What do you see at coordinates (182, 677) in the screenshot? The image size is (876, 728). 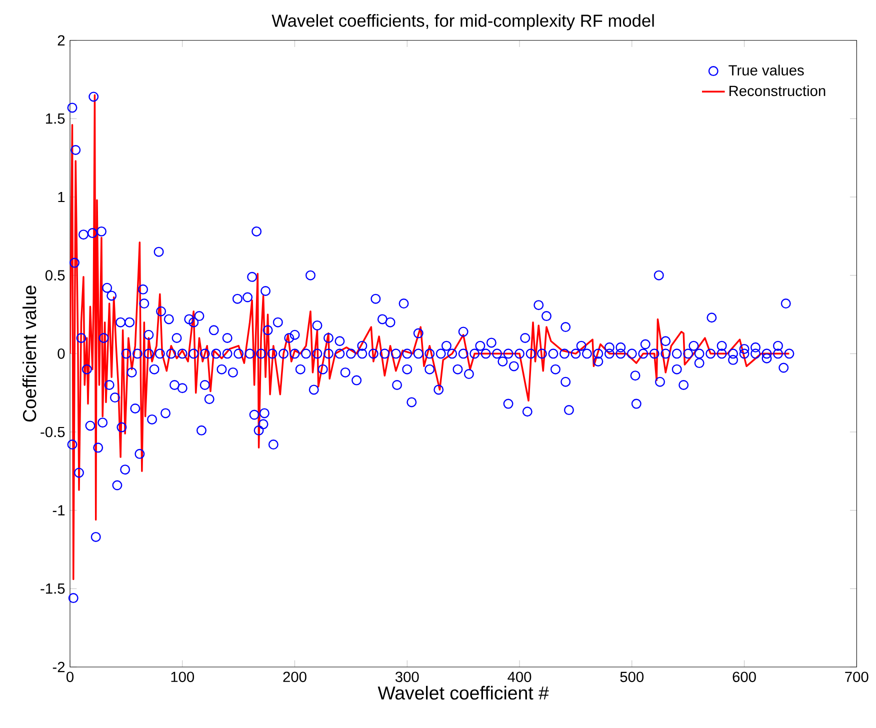 I see `x-tick-label: 100` at bounding box center [182, 677].